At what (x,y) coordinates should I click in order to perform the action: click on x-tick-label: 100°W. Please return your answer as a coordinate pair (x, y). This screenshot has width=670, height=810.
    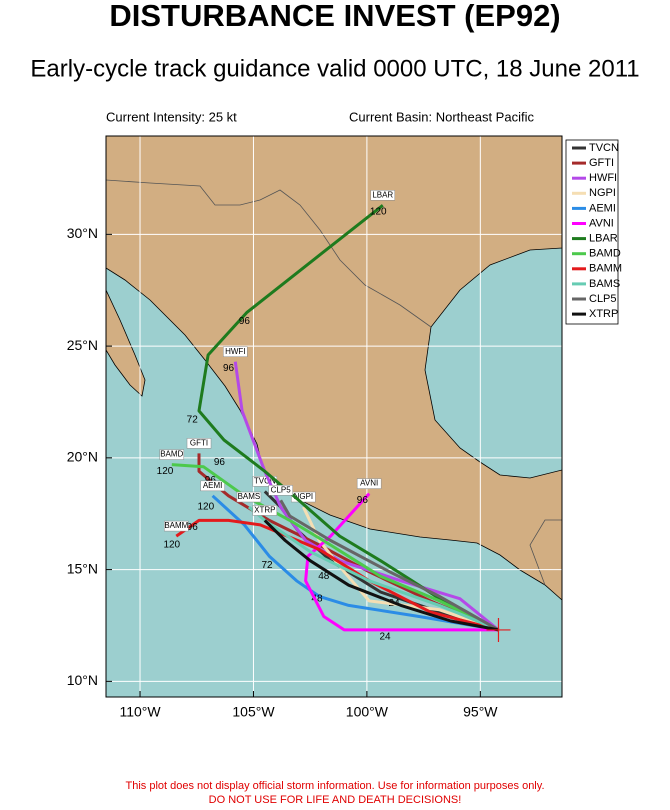
    Looking at the image, I should click on (367, 712).